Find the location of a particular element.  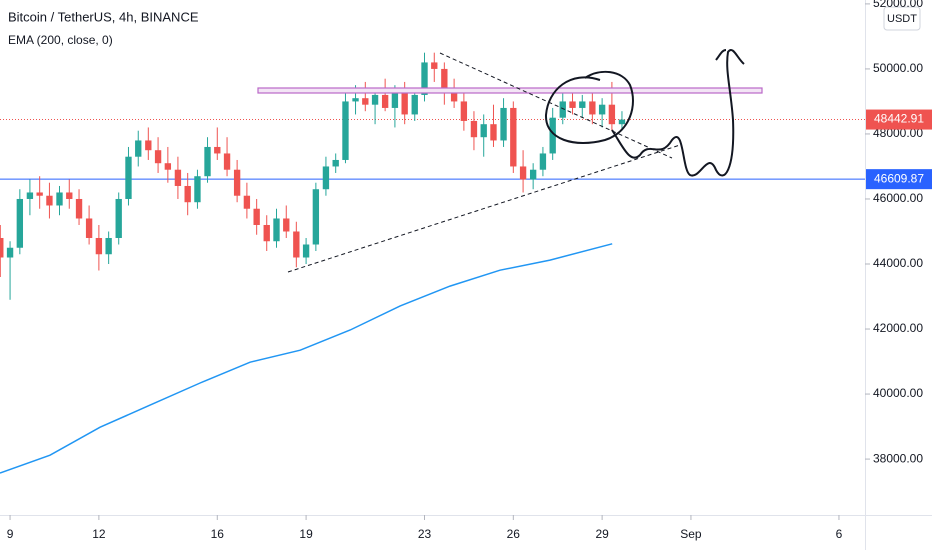

resistance-trendline is located at coordinates (556, 105).